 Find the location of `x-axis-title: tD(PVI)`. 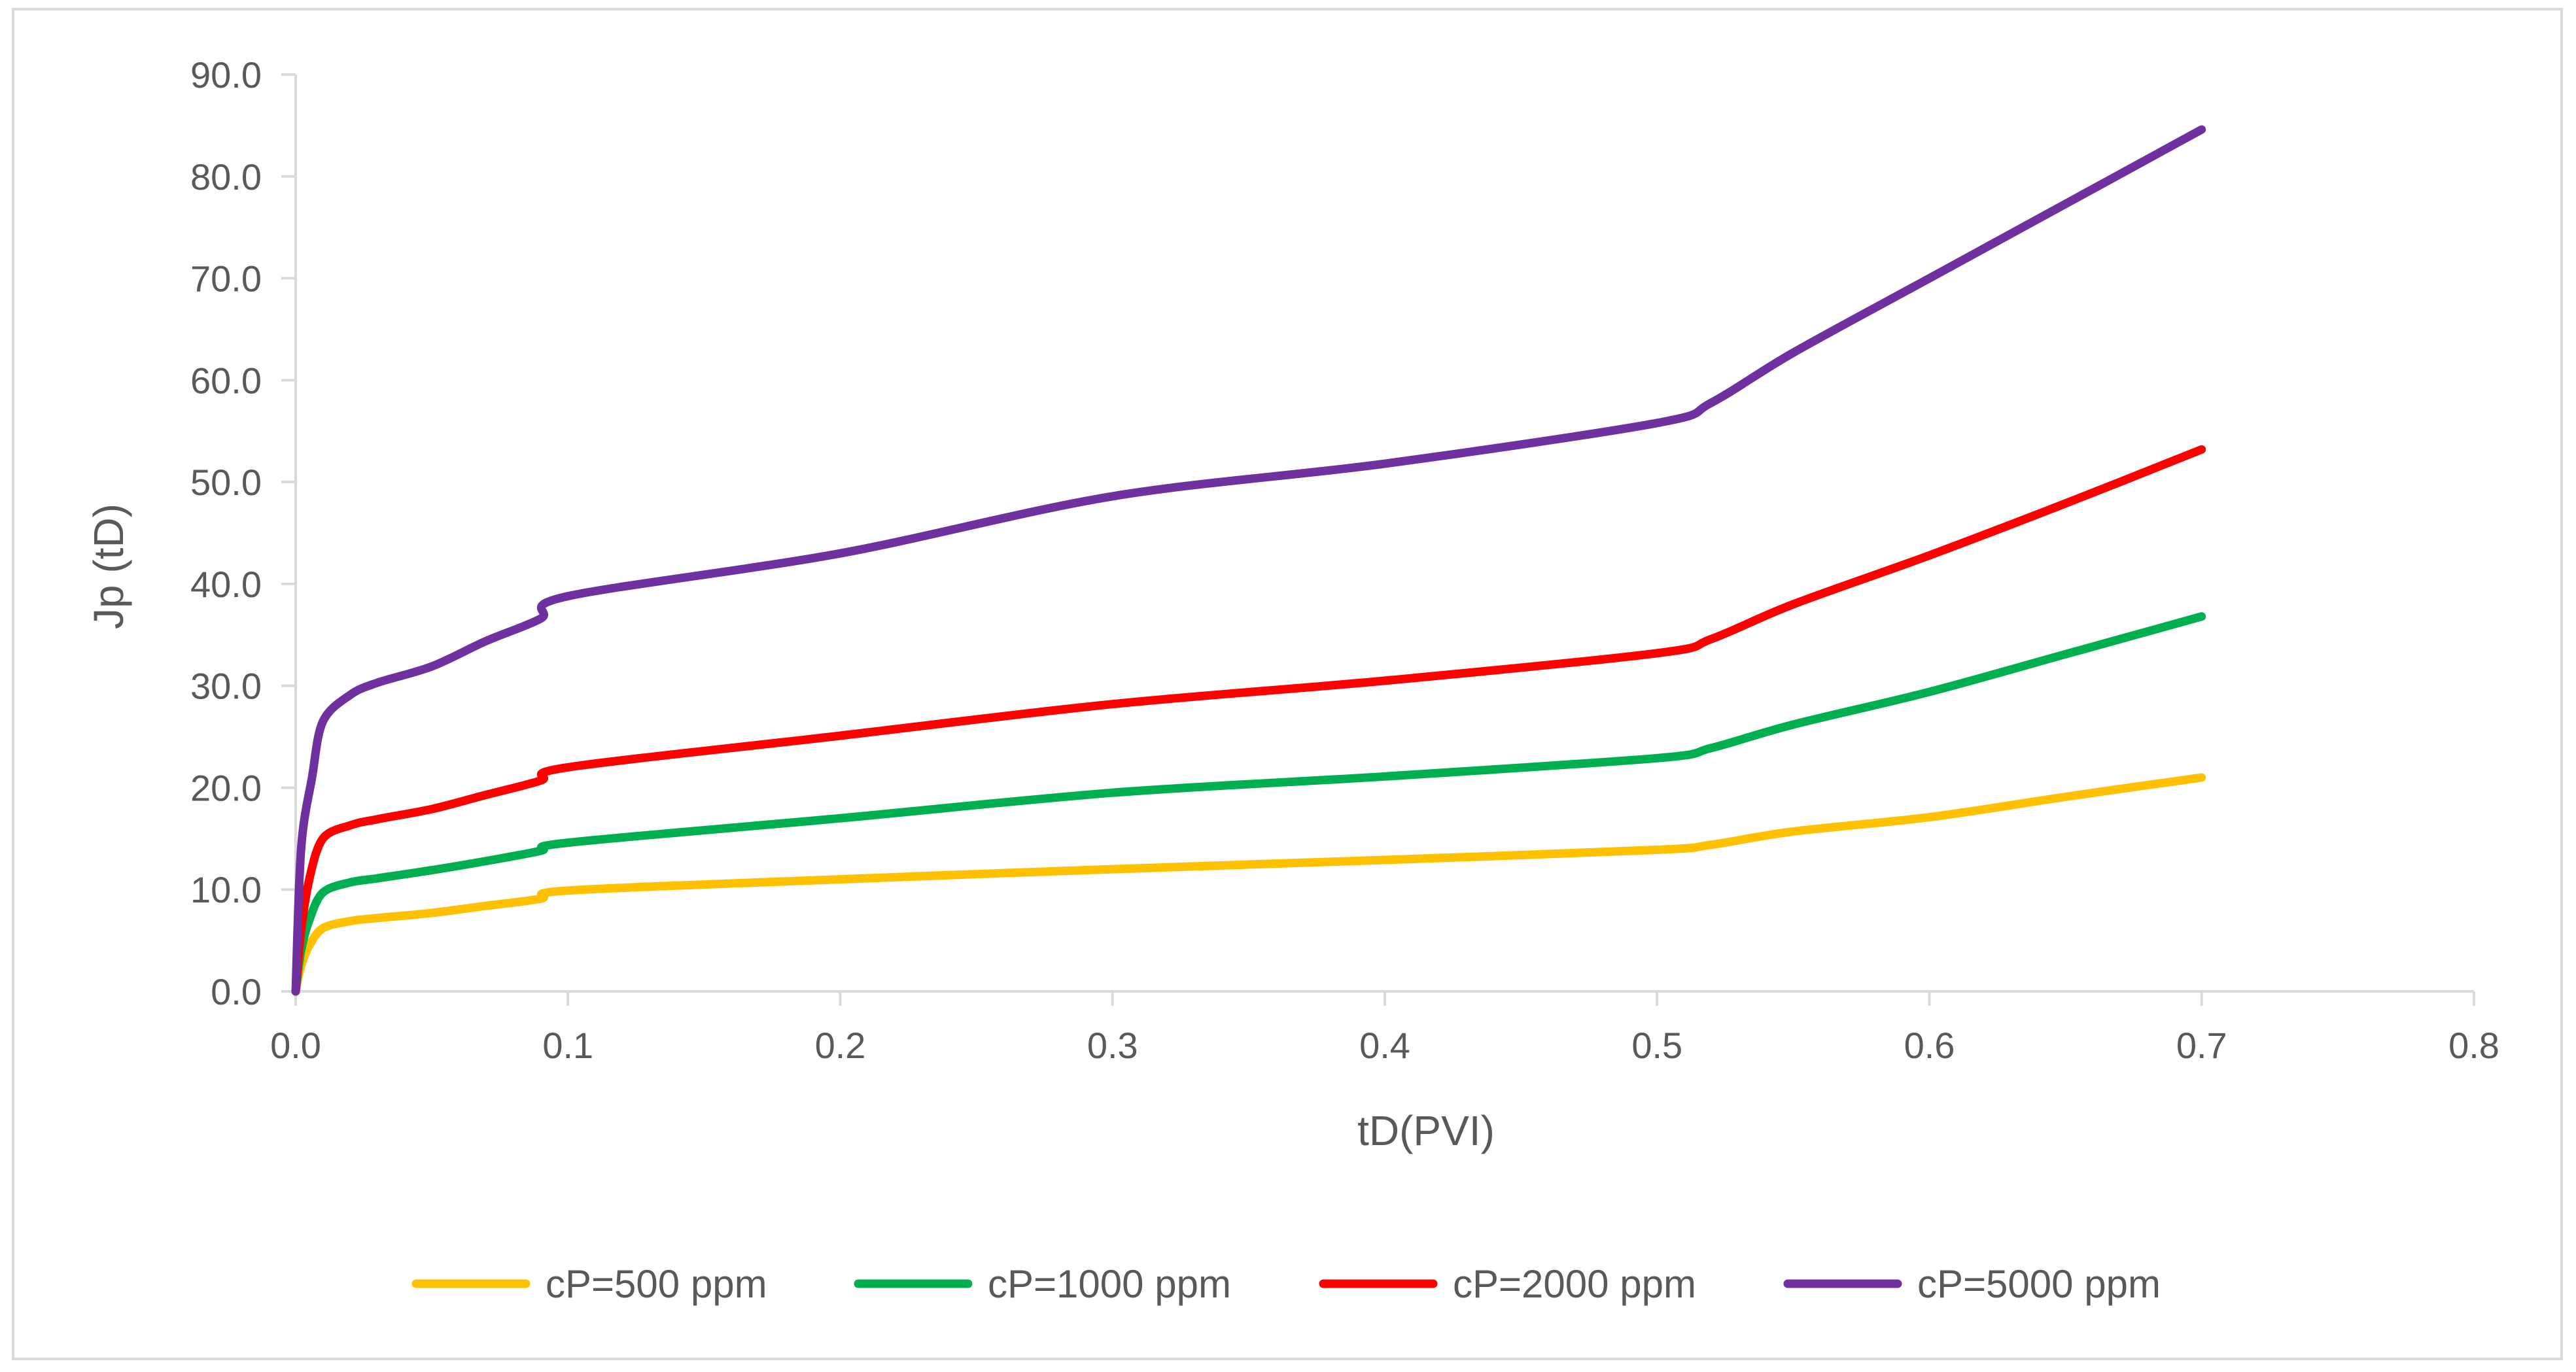

x-axis-title: tD(PVI) is located at coordinates (1426, 1130).